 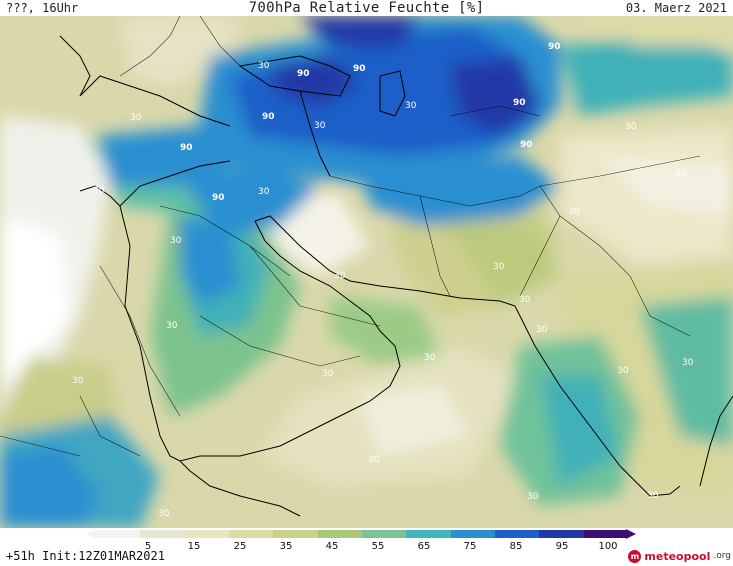 I want to click on legend-tick-label: 95, so click(x=562, y=546).